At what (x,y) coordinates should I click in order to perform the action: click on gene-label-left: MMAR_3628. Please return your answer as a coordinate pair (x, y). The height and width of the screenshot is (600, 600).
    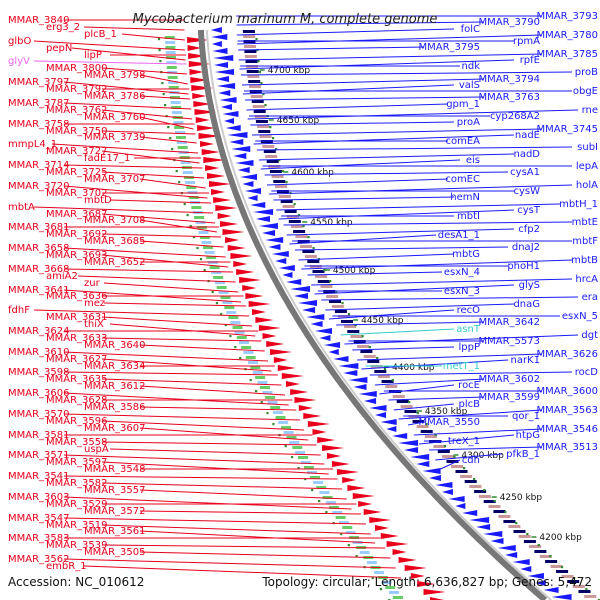
    Looking at the image, I should click on (77, 400).